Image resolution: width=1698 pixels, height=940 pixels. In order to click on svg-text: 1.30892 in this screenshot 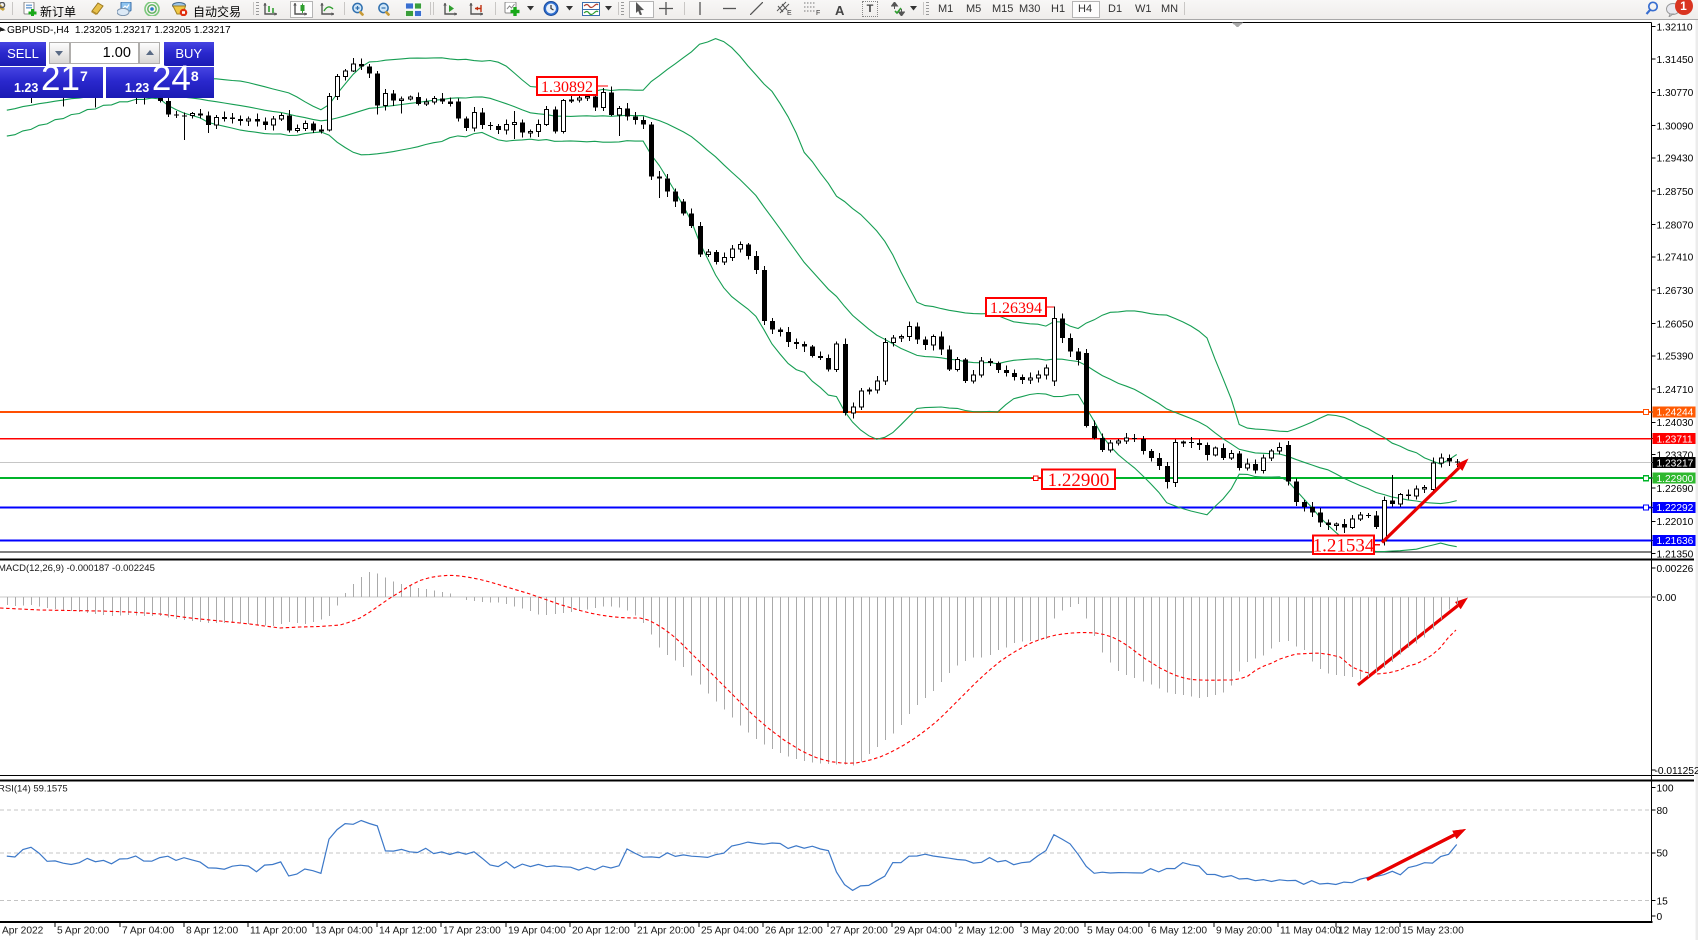, I will do `click(567, 87)`.